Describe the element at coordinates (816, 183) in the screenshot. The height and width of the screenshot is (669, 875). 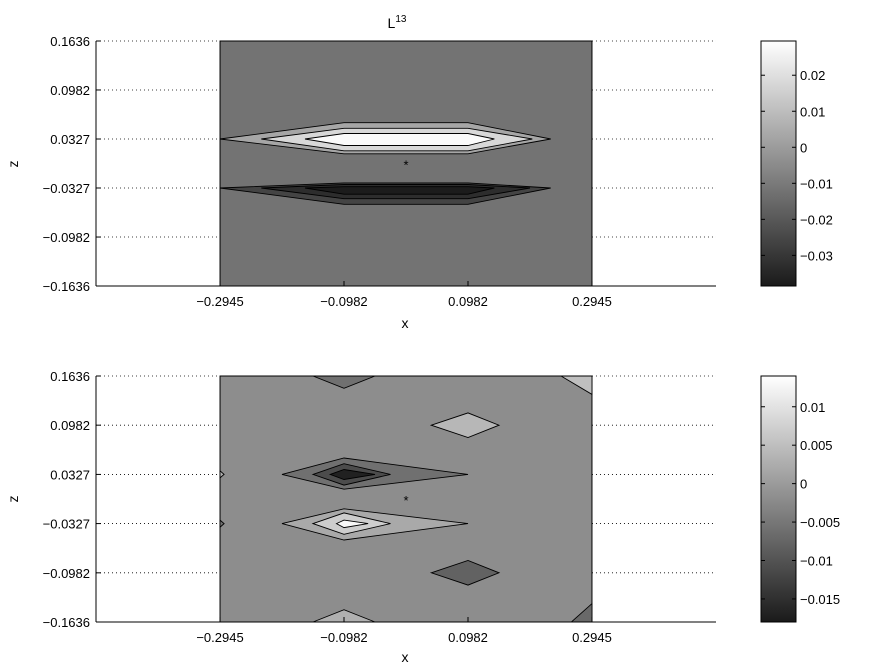
I see `colorbar-tick-label-3: −0.01` at that location.